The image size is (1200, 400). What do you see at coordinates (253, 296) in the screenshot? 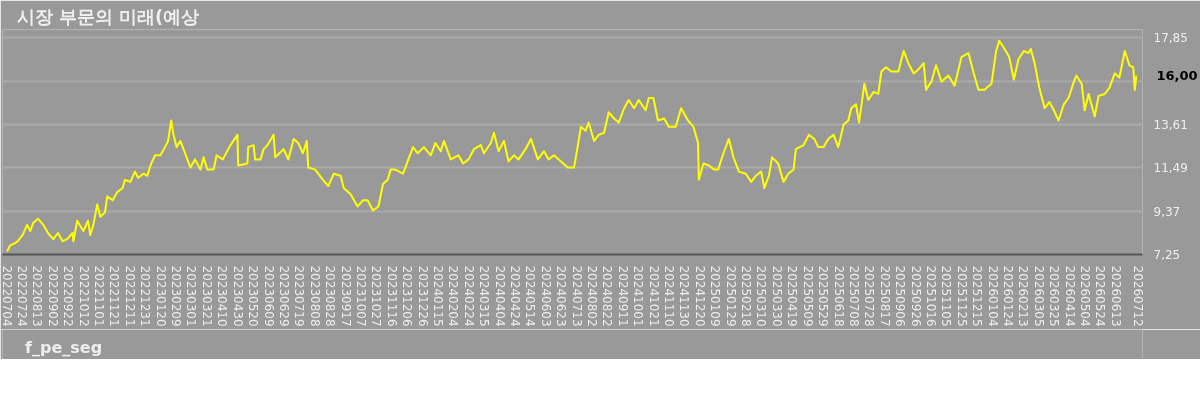
I see `x-tick-label: 20230520` at bounding box center [253, 296].